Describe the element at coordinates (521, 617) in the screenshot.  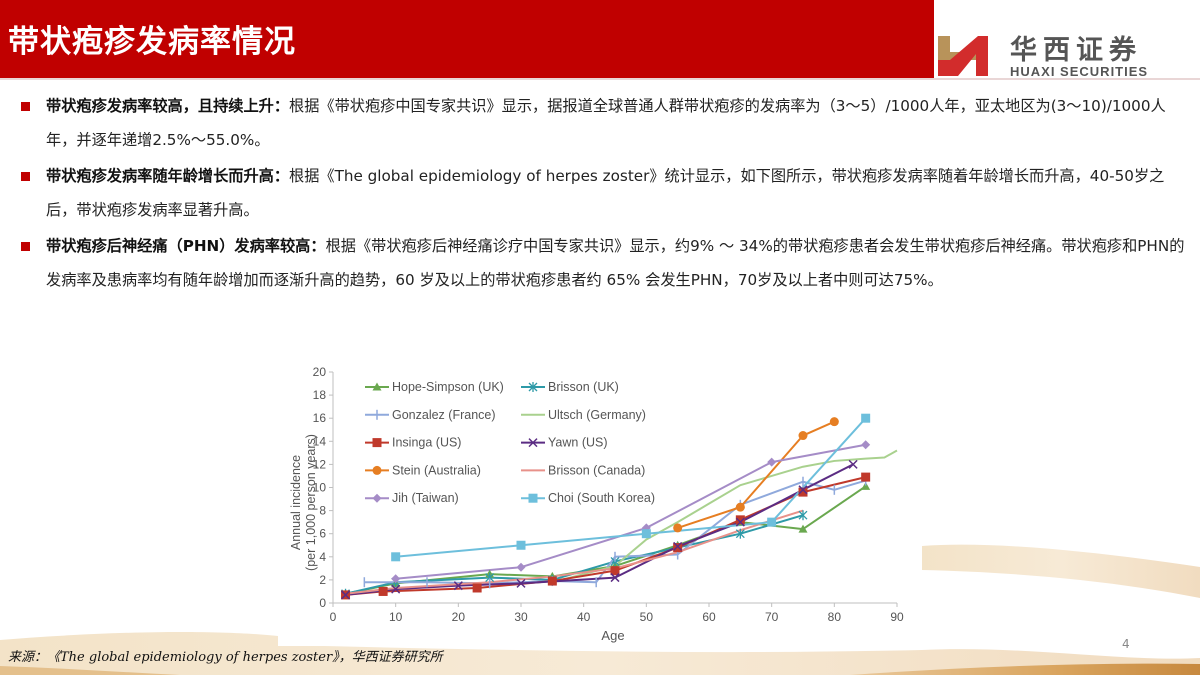
I see `x-tick-label: 30` at that location.